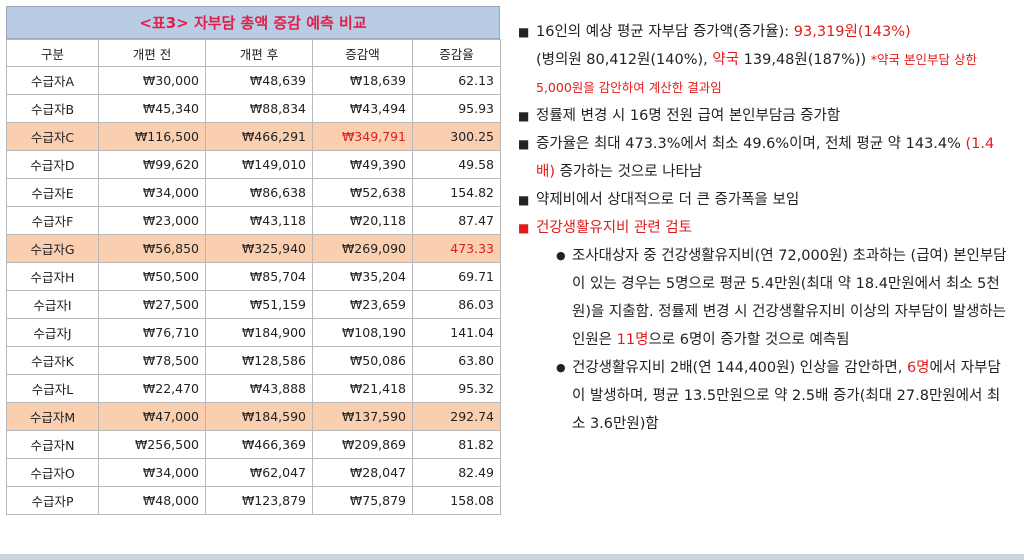 Image resolution: width=1024 pixels, height=560 pixels. I want to click on row-rate-cell: 292.74, so click(456, 416).